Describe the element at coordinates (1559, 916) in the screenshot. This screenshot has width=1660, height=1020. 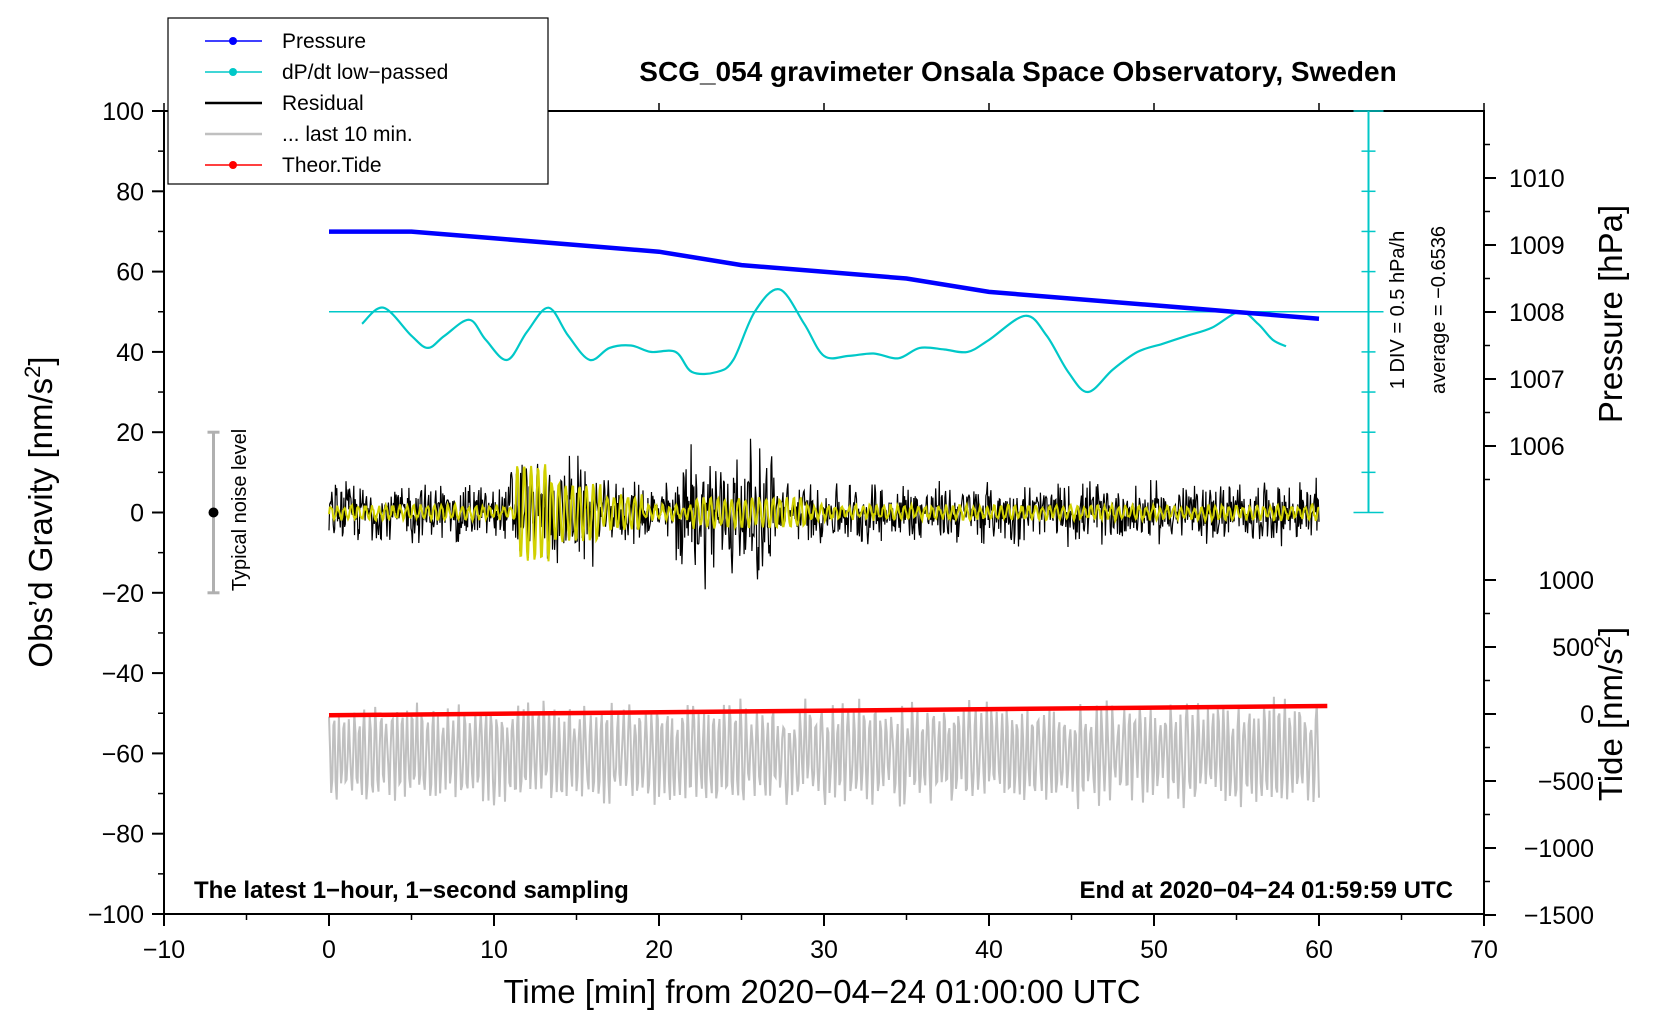
I see `tide-tick-label: −1500` at that location.